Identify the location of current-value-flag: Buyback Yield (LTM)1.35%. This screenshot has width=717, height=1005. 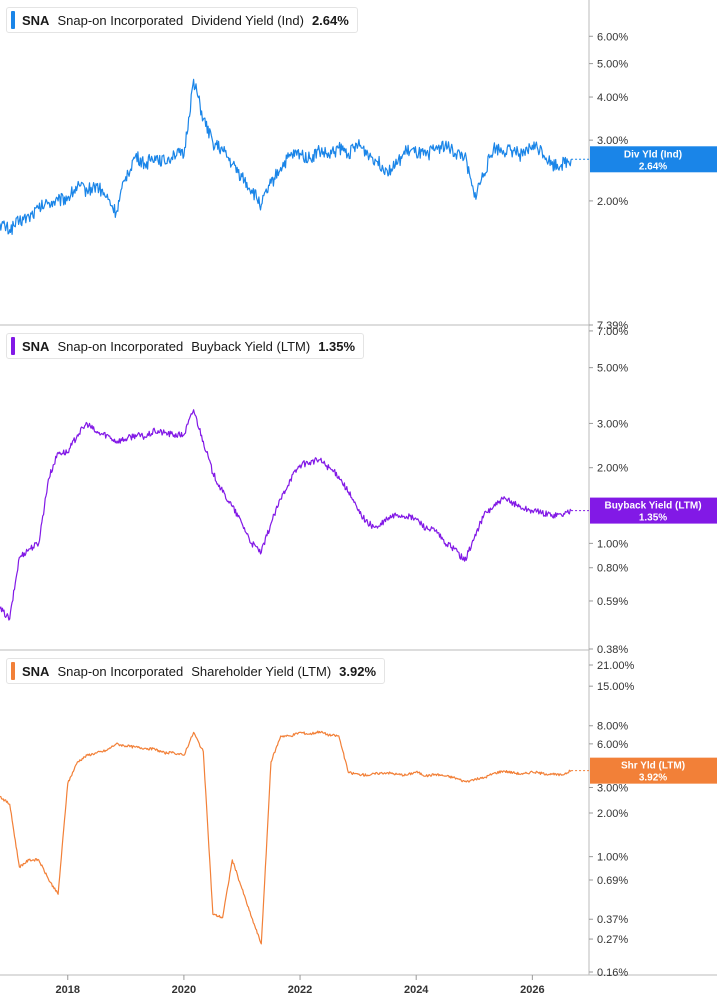
(653, 510).